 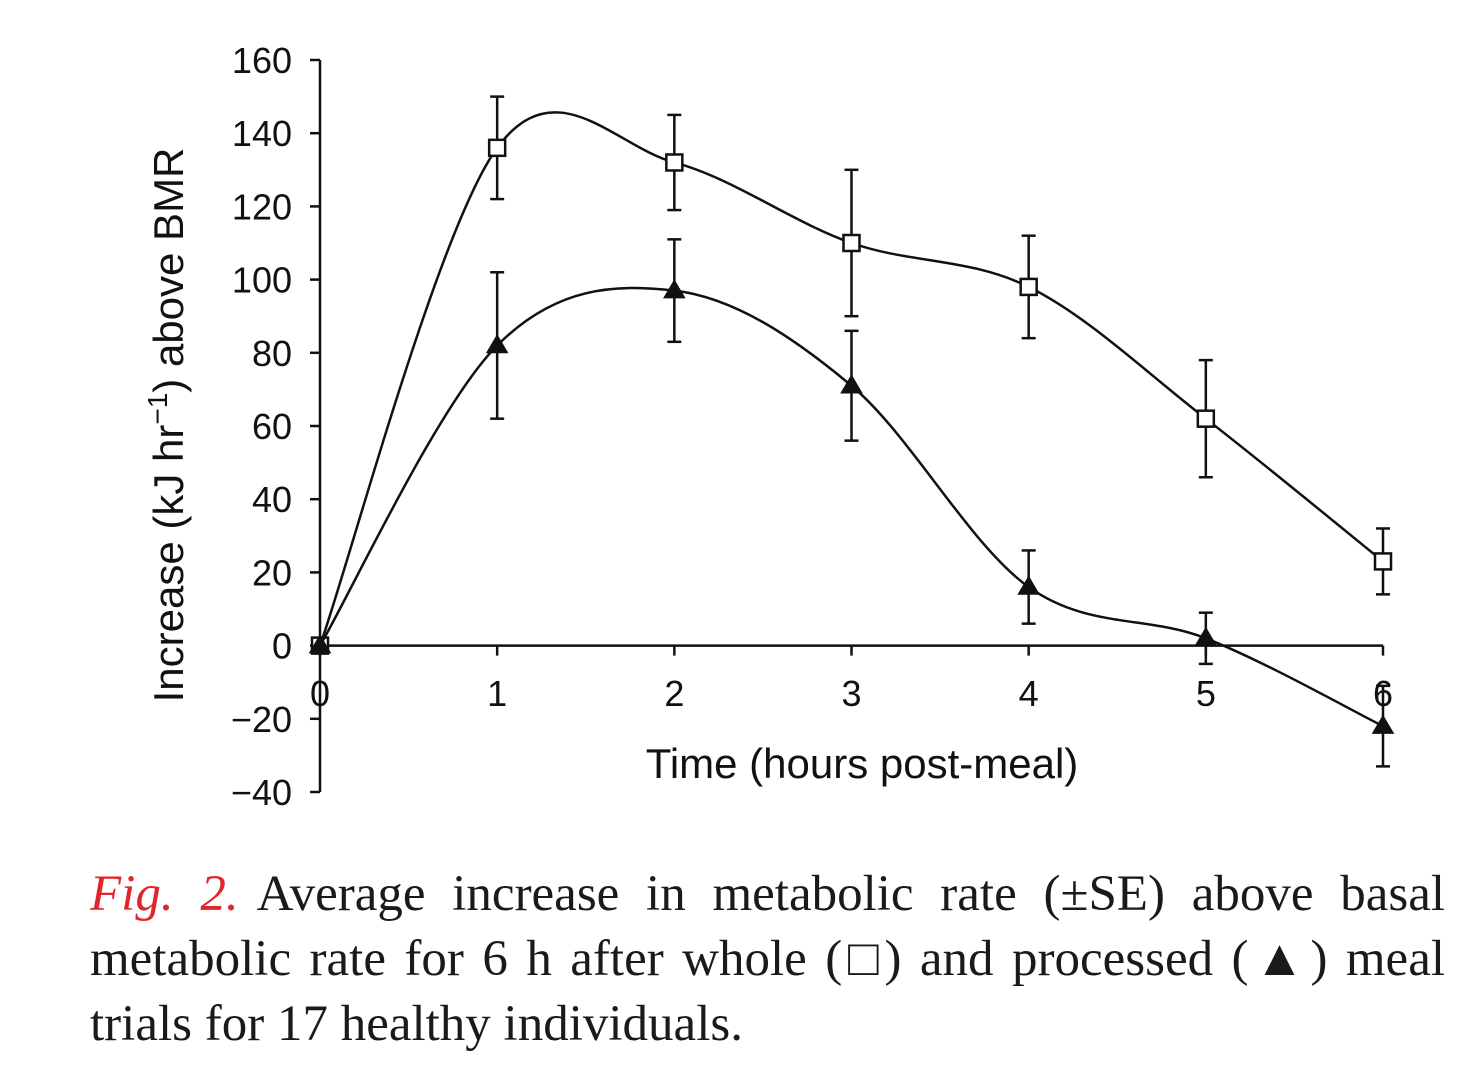 I want to click on x-tick-label: 1, so click(x=497, y=693).